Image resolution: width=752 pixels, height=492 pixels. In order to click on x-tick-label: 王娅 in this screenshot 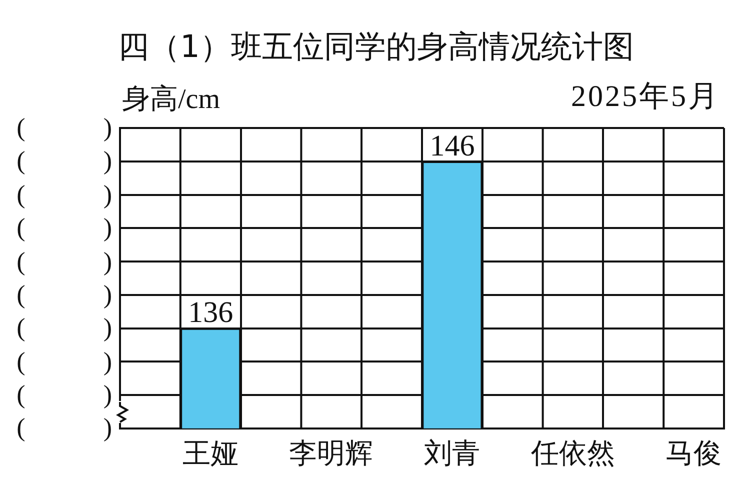, I will do `click(210, 454)`.